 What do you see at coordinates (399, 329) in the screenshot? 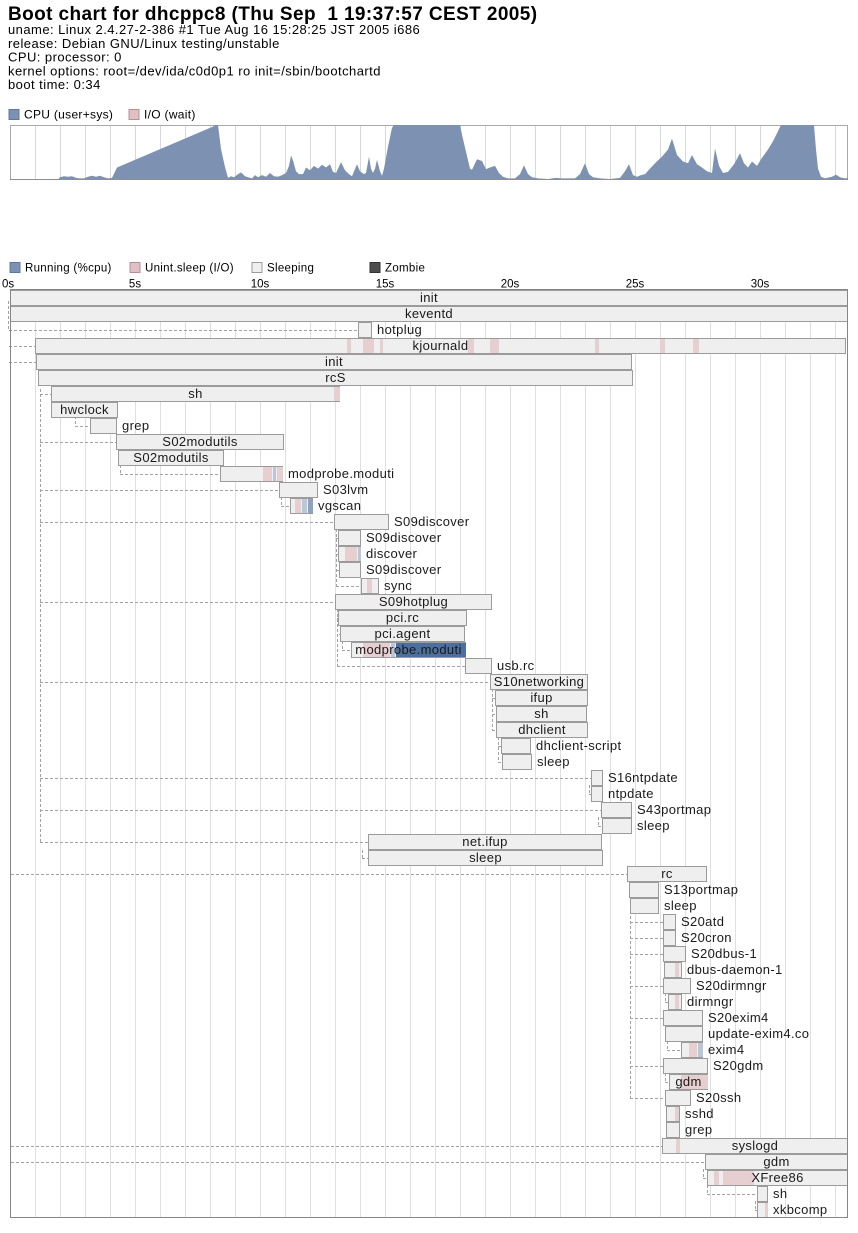
I see `svg-text: hotplug` at bounding box center [399, 329].